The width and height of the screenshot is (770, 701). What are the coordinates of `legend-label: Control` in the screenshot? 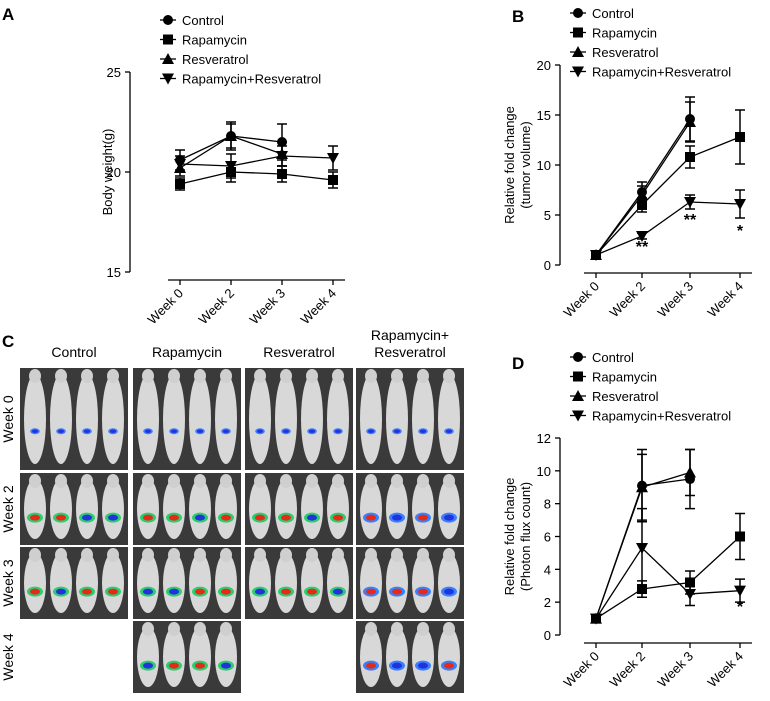 It's located at (613, 13).